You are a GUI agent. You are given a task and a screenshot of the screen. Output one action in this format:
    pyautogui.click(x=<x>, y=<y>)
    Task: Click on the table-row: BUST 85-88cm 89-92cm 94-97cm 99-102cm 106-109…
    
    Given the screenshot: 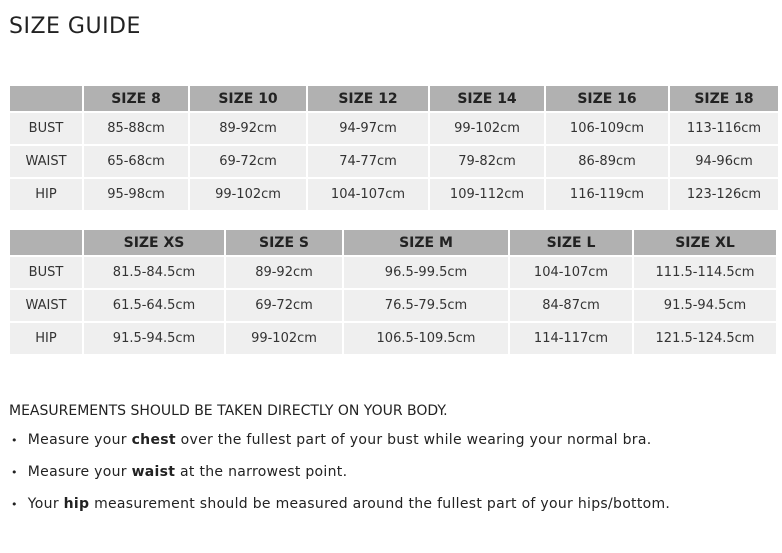 What is the action you would take?
    pyautogui.click(x=394, y=128)
    